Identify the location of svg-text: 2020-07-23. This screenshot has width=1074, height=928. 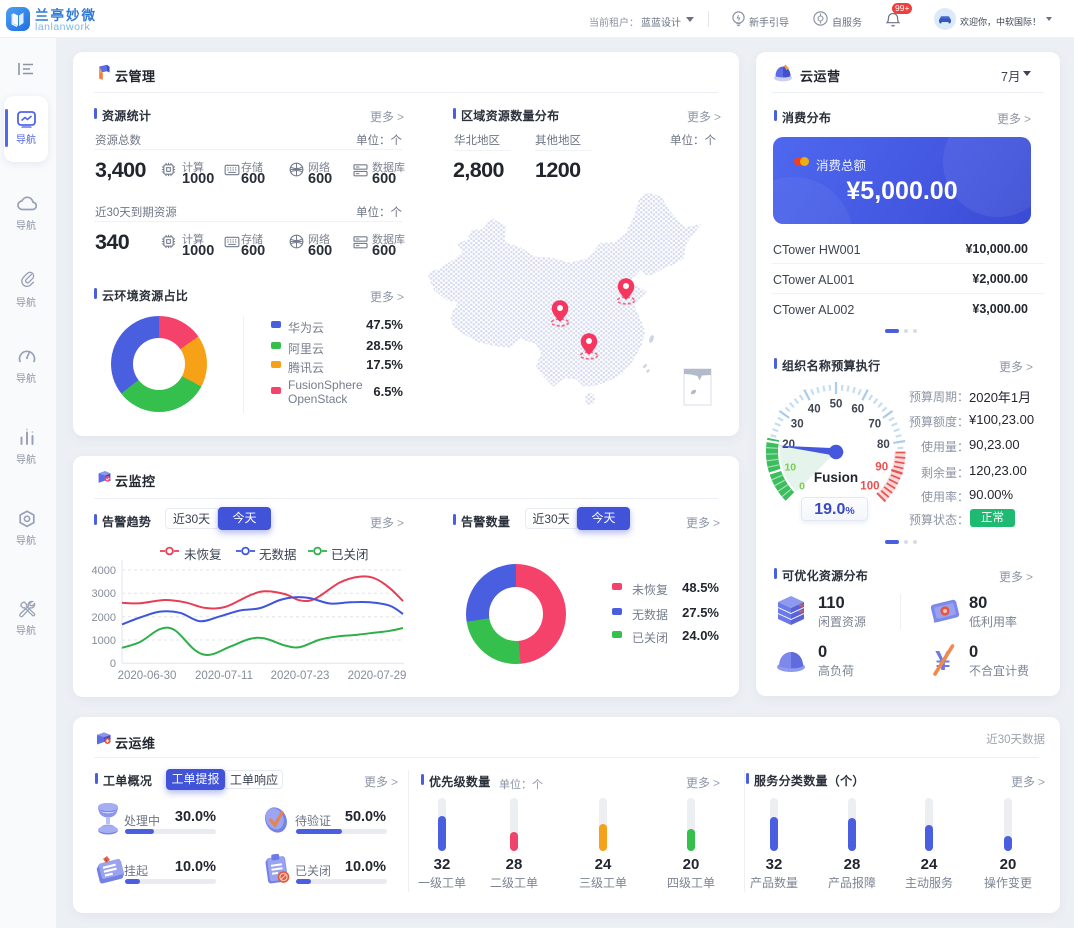
(300, 676).